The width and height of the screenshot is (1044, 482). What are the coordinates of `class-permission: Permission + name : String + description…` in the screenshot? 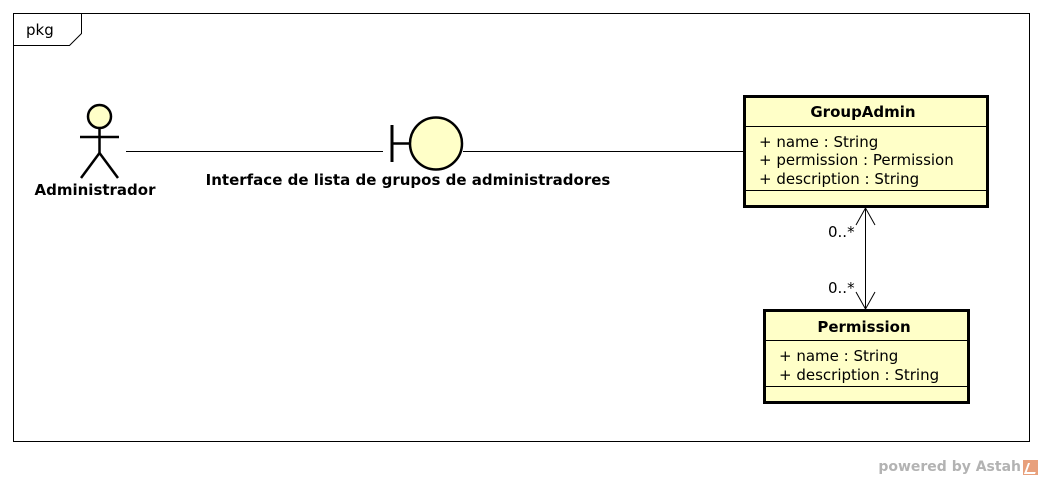 It's located at (866, 356).